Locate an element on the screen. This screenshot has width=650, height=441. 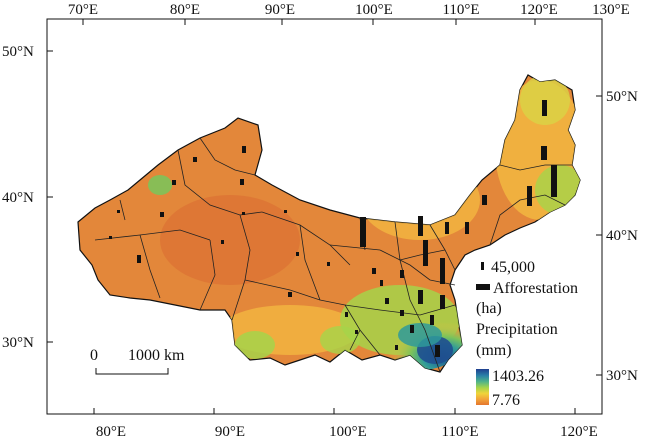
afforestation-legend-small-bar is located at coordinates (482, 266).